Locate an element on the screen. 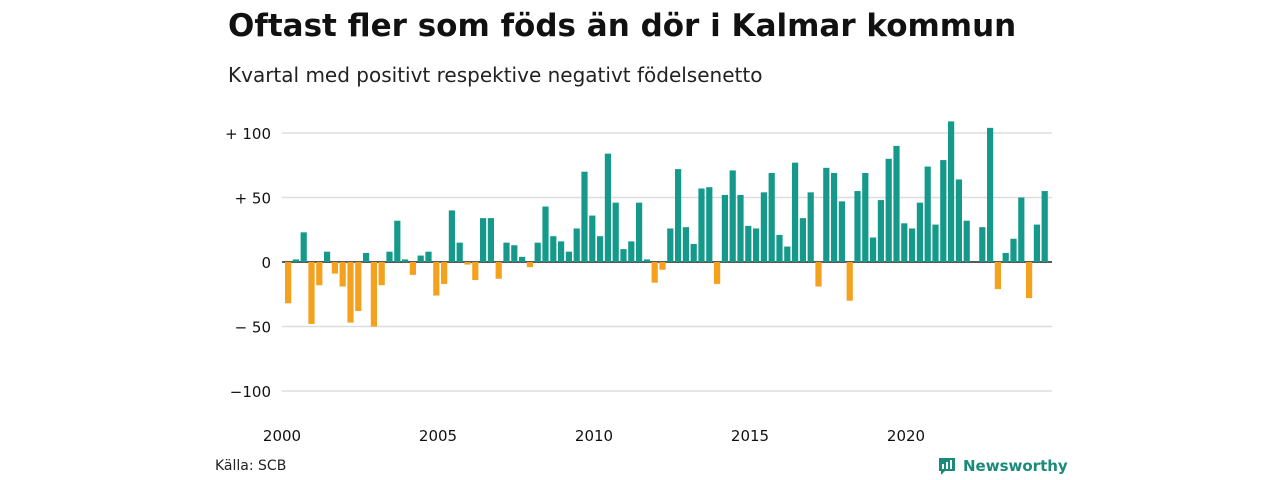 This screenshot has height=480, width=1280. newsworthy-logo-icon is located at coordinates (947, 466).